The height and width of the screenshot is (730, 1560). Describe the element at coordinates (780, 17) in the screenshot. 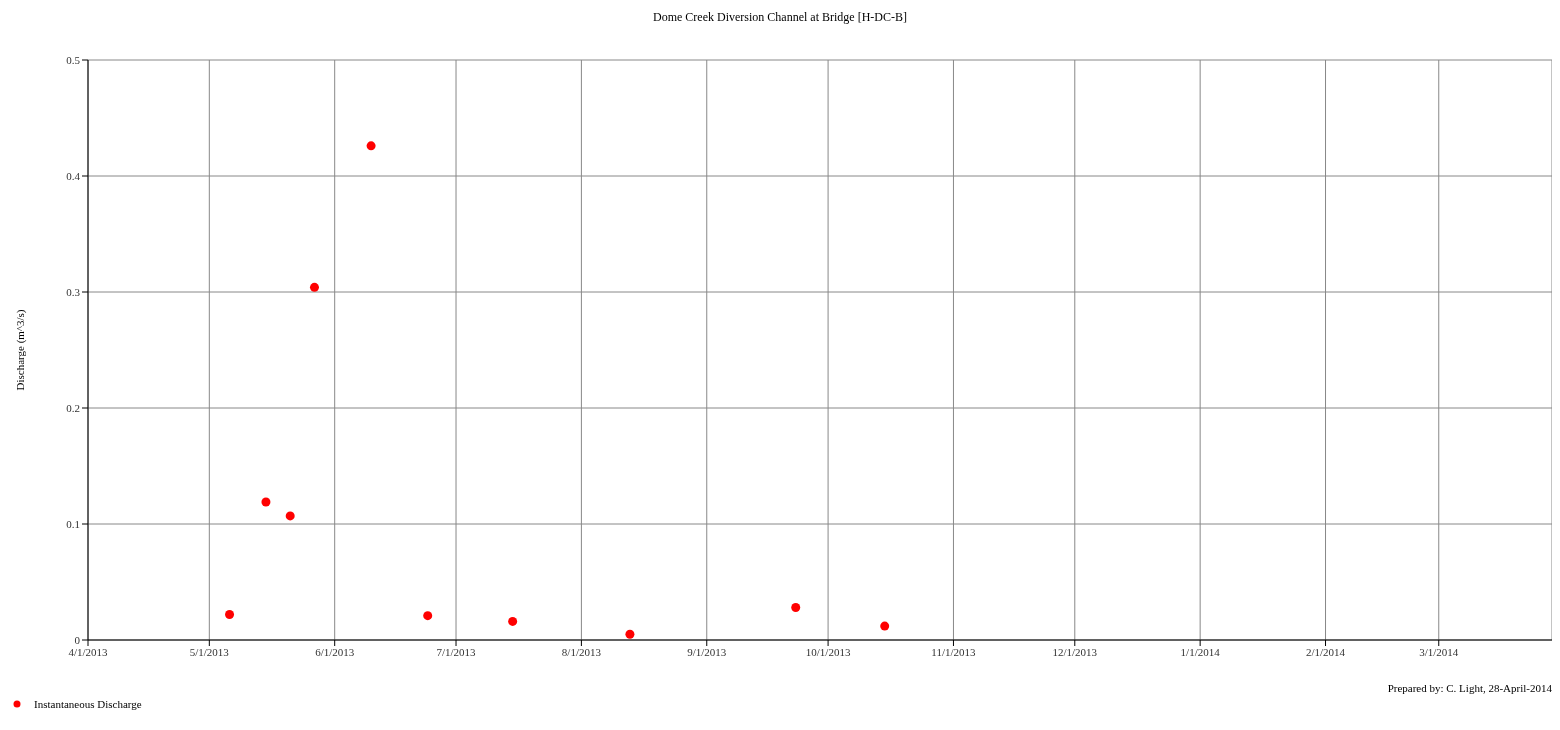

I see `chart-title: Dome Creek Diversion Channel at Bridge [H-DC-B]` at that location.